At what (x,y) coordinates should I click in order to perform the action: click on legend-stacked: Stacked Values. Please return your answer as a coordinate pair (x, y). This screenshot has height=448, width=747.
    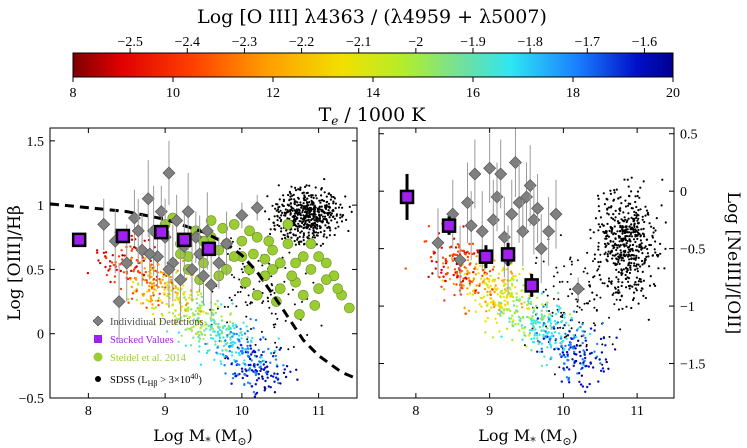
    Looking at the image, I should click on (142, 340).